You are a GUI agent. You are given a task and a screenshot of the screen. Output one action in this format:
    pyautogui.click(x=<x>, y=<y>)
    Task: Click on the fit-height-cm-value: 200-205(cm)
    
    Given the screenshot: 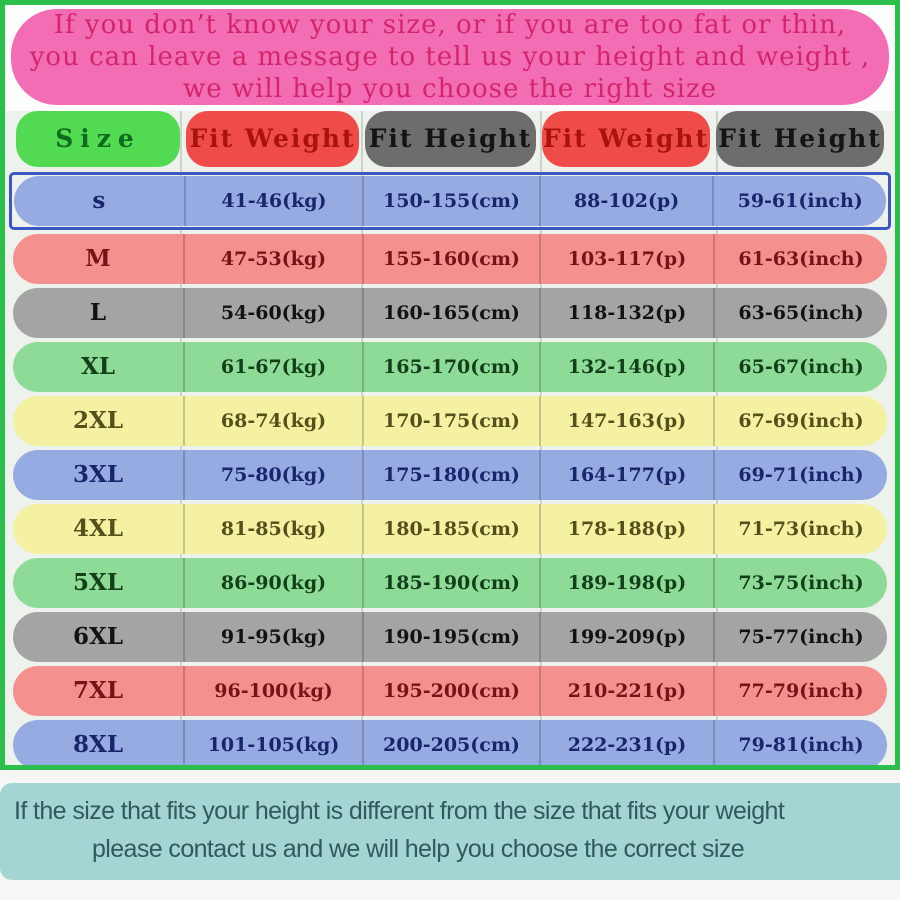 What is the action you would take?
    pyautogui.click(x=450, y=742)
    